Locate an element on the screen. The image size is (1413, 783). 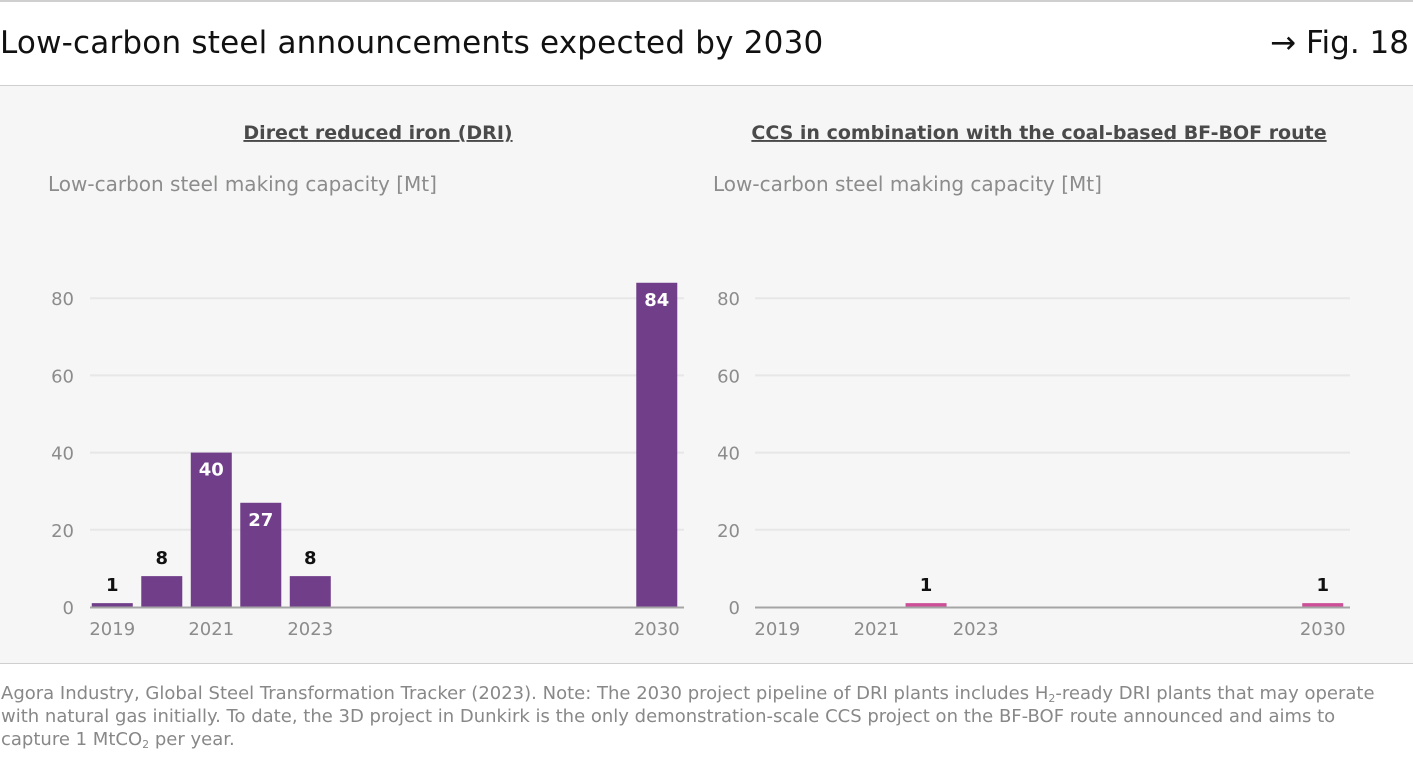
dri-y-tick-label: 80 is located at coordinates (62, 299).